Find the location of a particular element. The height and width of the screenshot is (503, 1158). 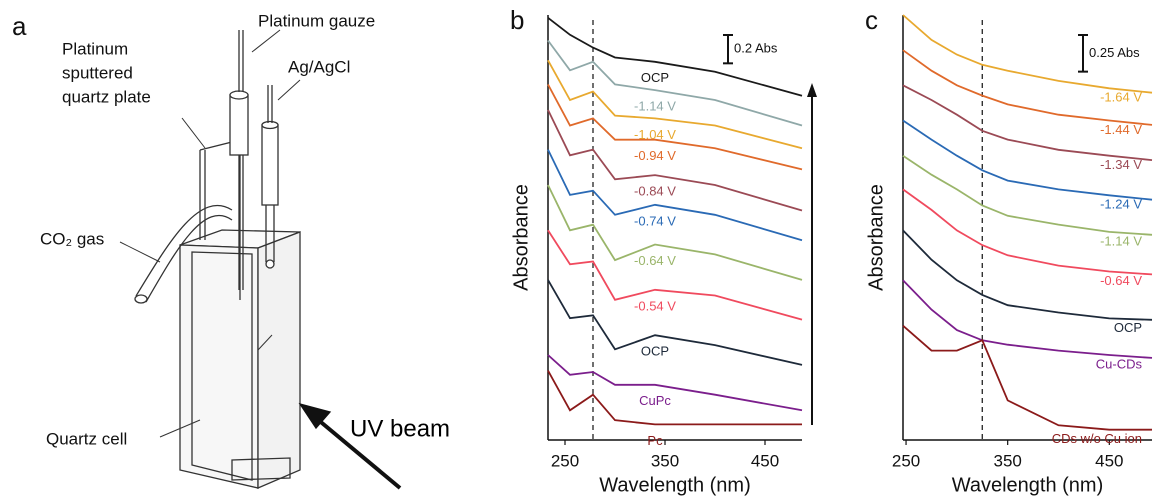

series-label: CuPc is located at coordinates (655, 400).